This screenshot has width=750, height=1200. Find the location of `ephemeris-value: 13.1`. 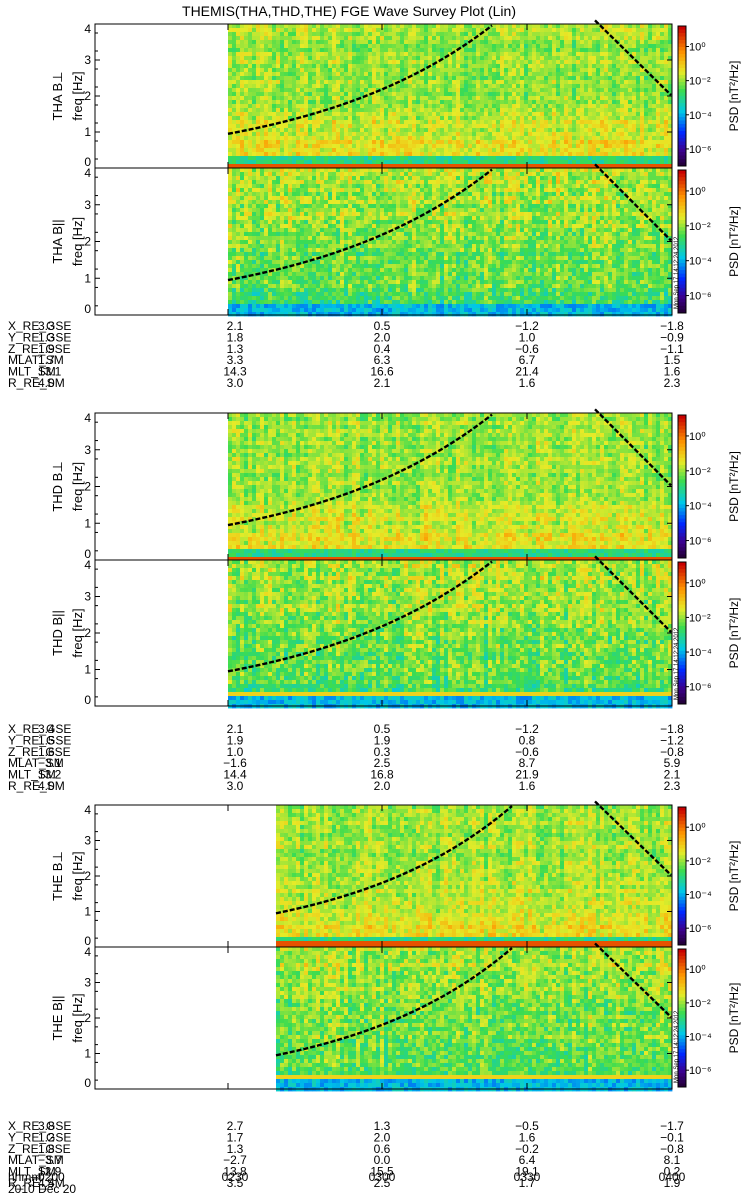

ephemeris-value: 13.1 is located at coordinates (50, 372).